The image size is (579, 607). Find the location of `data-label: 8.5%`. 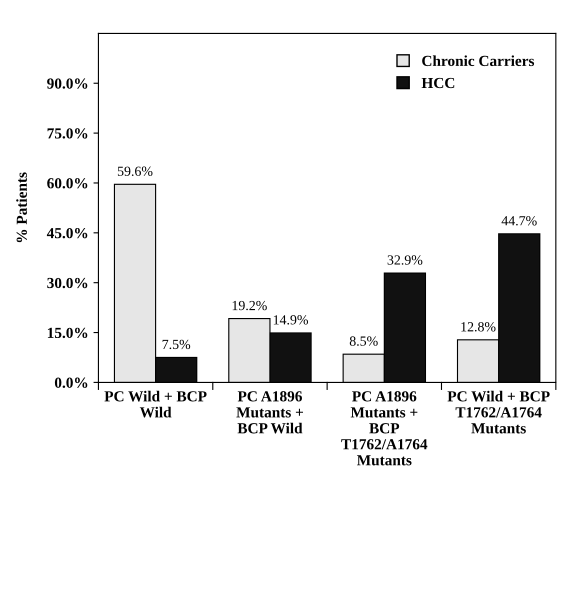

data-label: 8.5% is located at coordinates (364, 341).